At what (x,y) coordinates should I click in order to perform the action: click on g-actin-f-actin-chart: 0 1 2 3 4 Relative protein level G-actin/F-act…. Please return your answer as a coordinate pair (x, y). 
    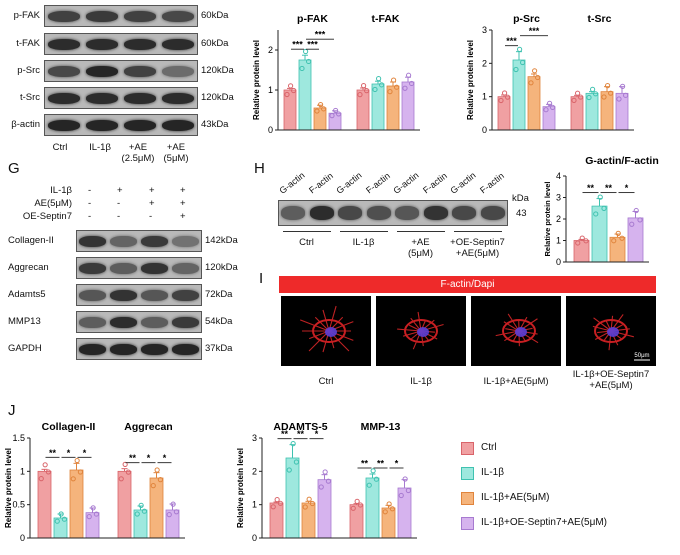
    Looking at the image, I should click on (601, 211).